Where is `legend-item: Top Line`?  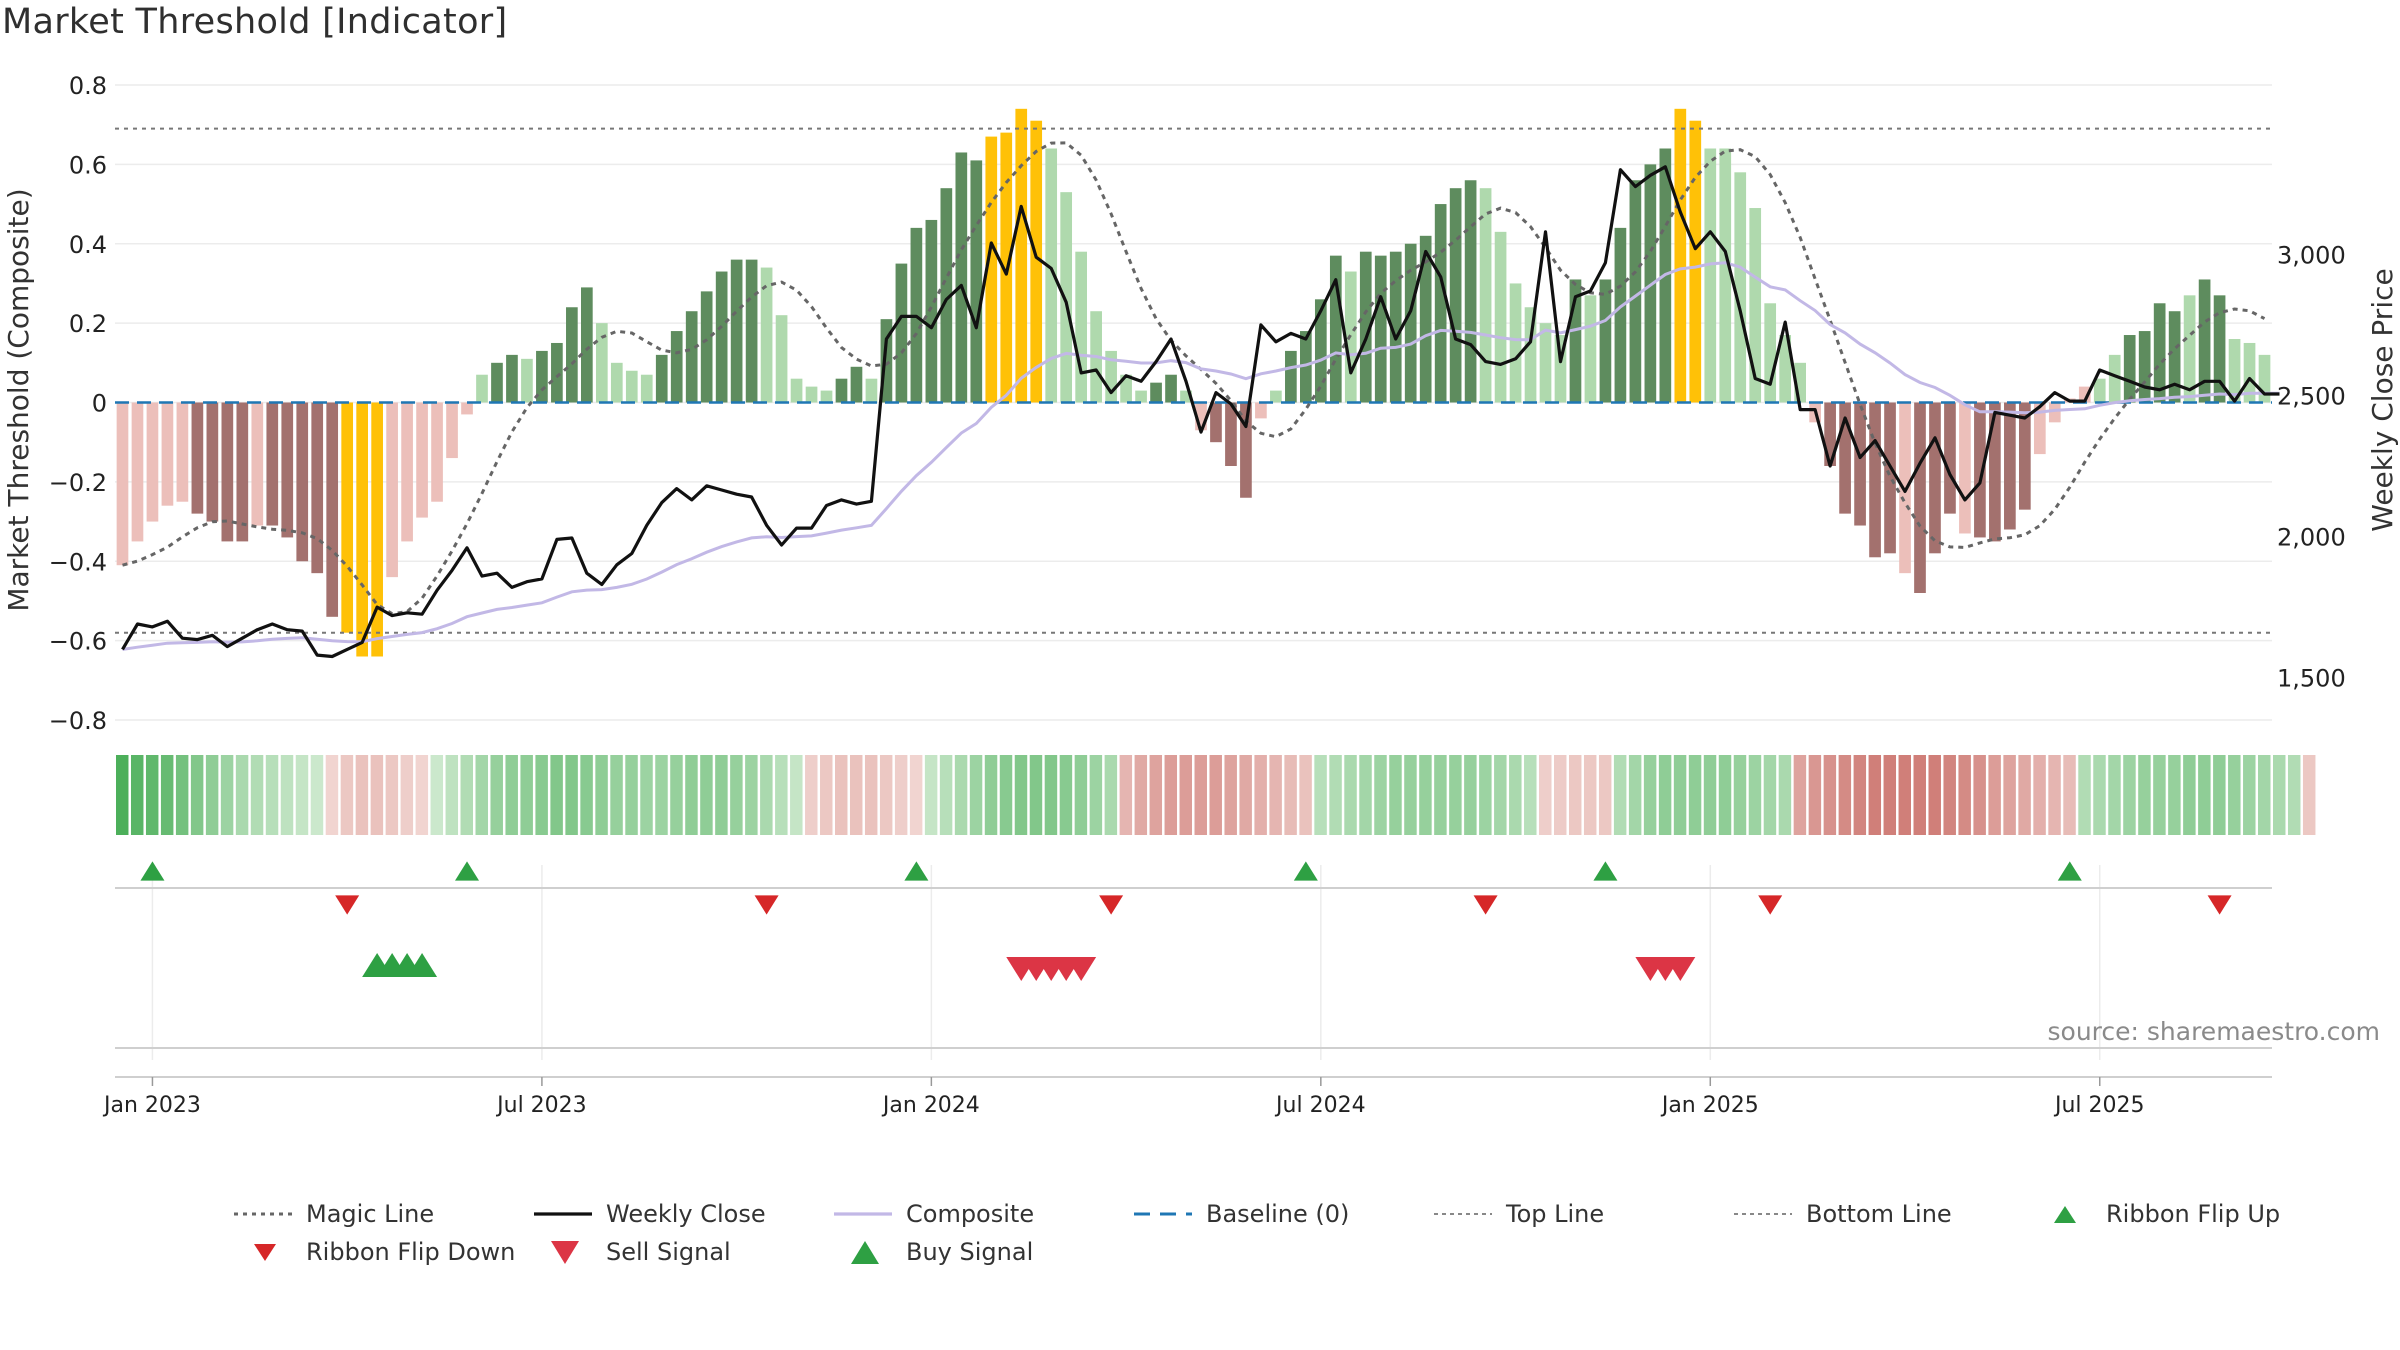
legend-item: Top Line is located at coordinates (1580, 1214).